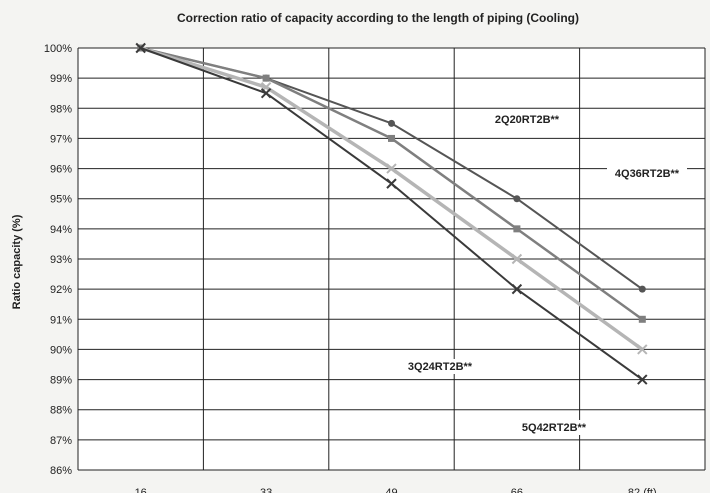 Image resolution: width=710 pixels, height=493 pixels. Describe the element at coordinates (61, 79) in the screenshot. I see `y-tick-label: 99%` at that location.